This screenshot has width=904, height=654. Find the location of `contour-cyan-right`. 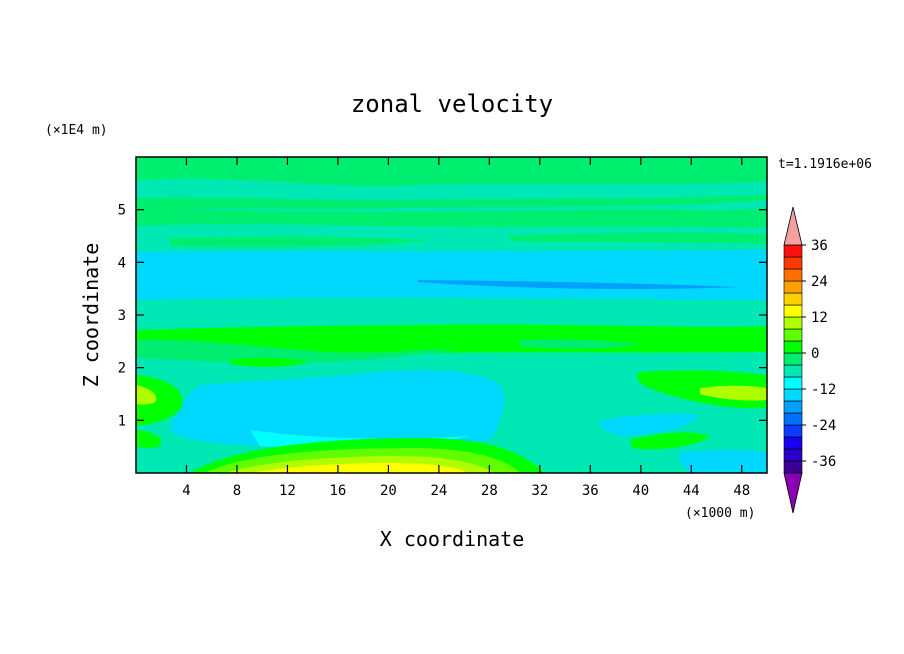

contour-cyan-right is located at coordinates (649, 424).